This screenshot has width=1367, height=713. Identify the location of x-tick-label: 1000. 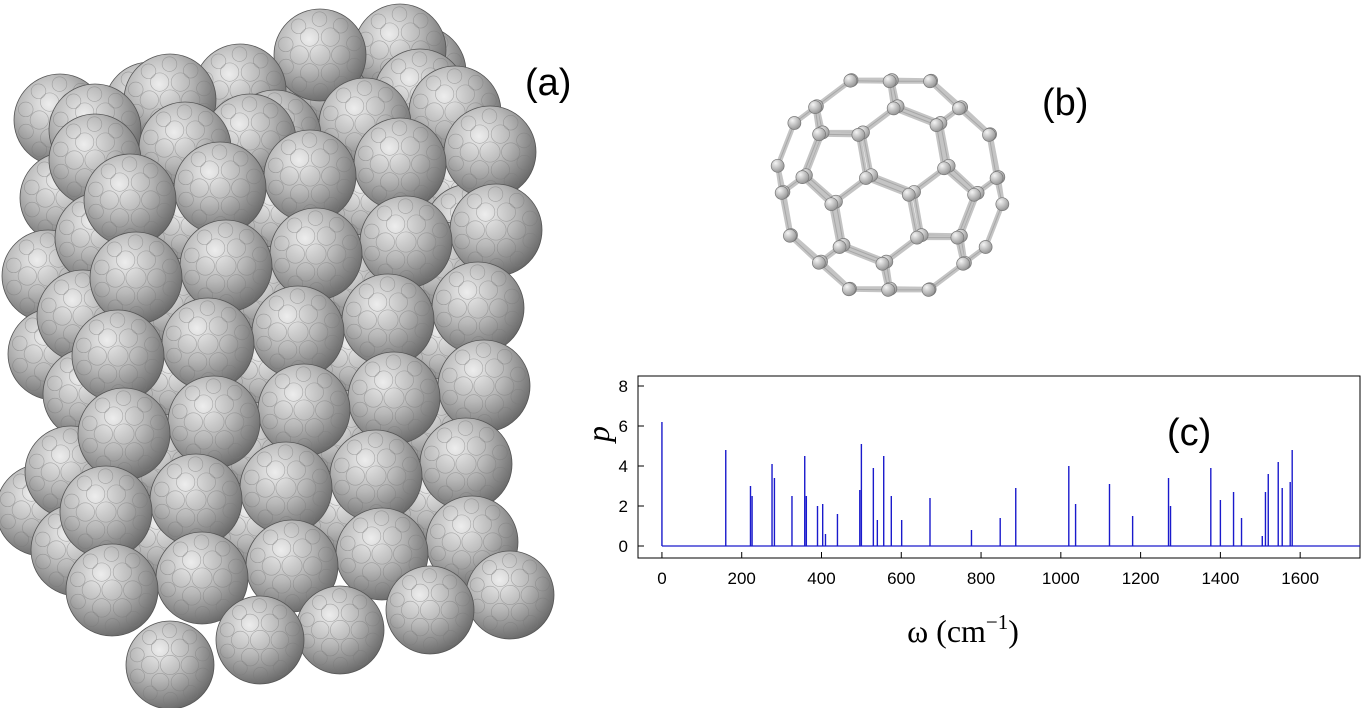
(1061, 578).